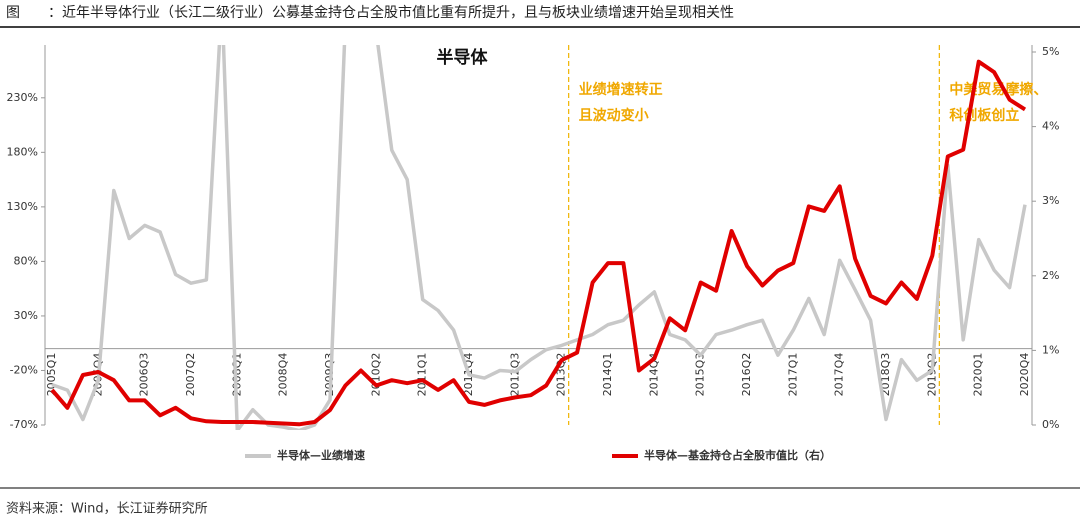 Image resolution: width=1080 pixels, height=523 pixels. What do you see at coordinates (607, 375) in the screenshot?
I see `x-tick-label: 2014Q1` at bounding box center [607, 375].